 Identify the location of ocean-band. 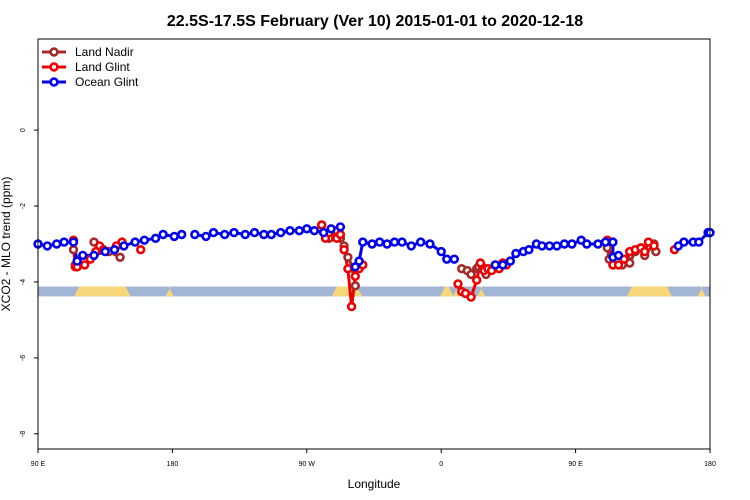
(374, 291).